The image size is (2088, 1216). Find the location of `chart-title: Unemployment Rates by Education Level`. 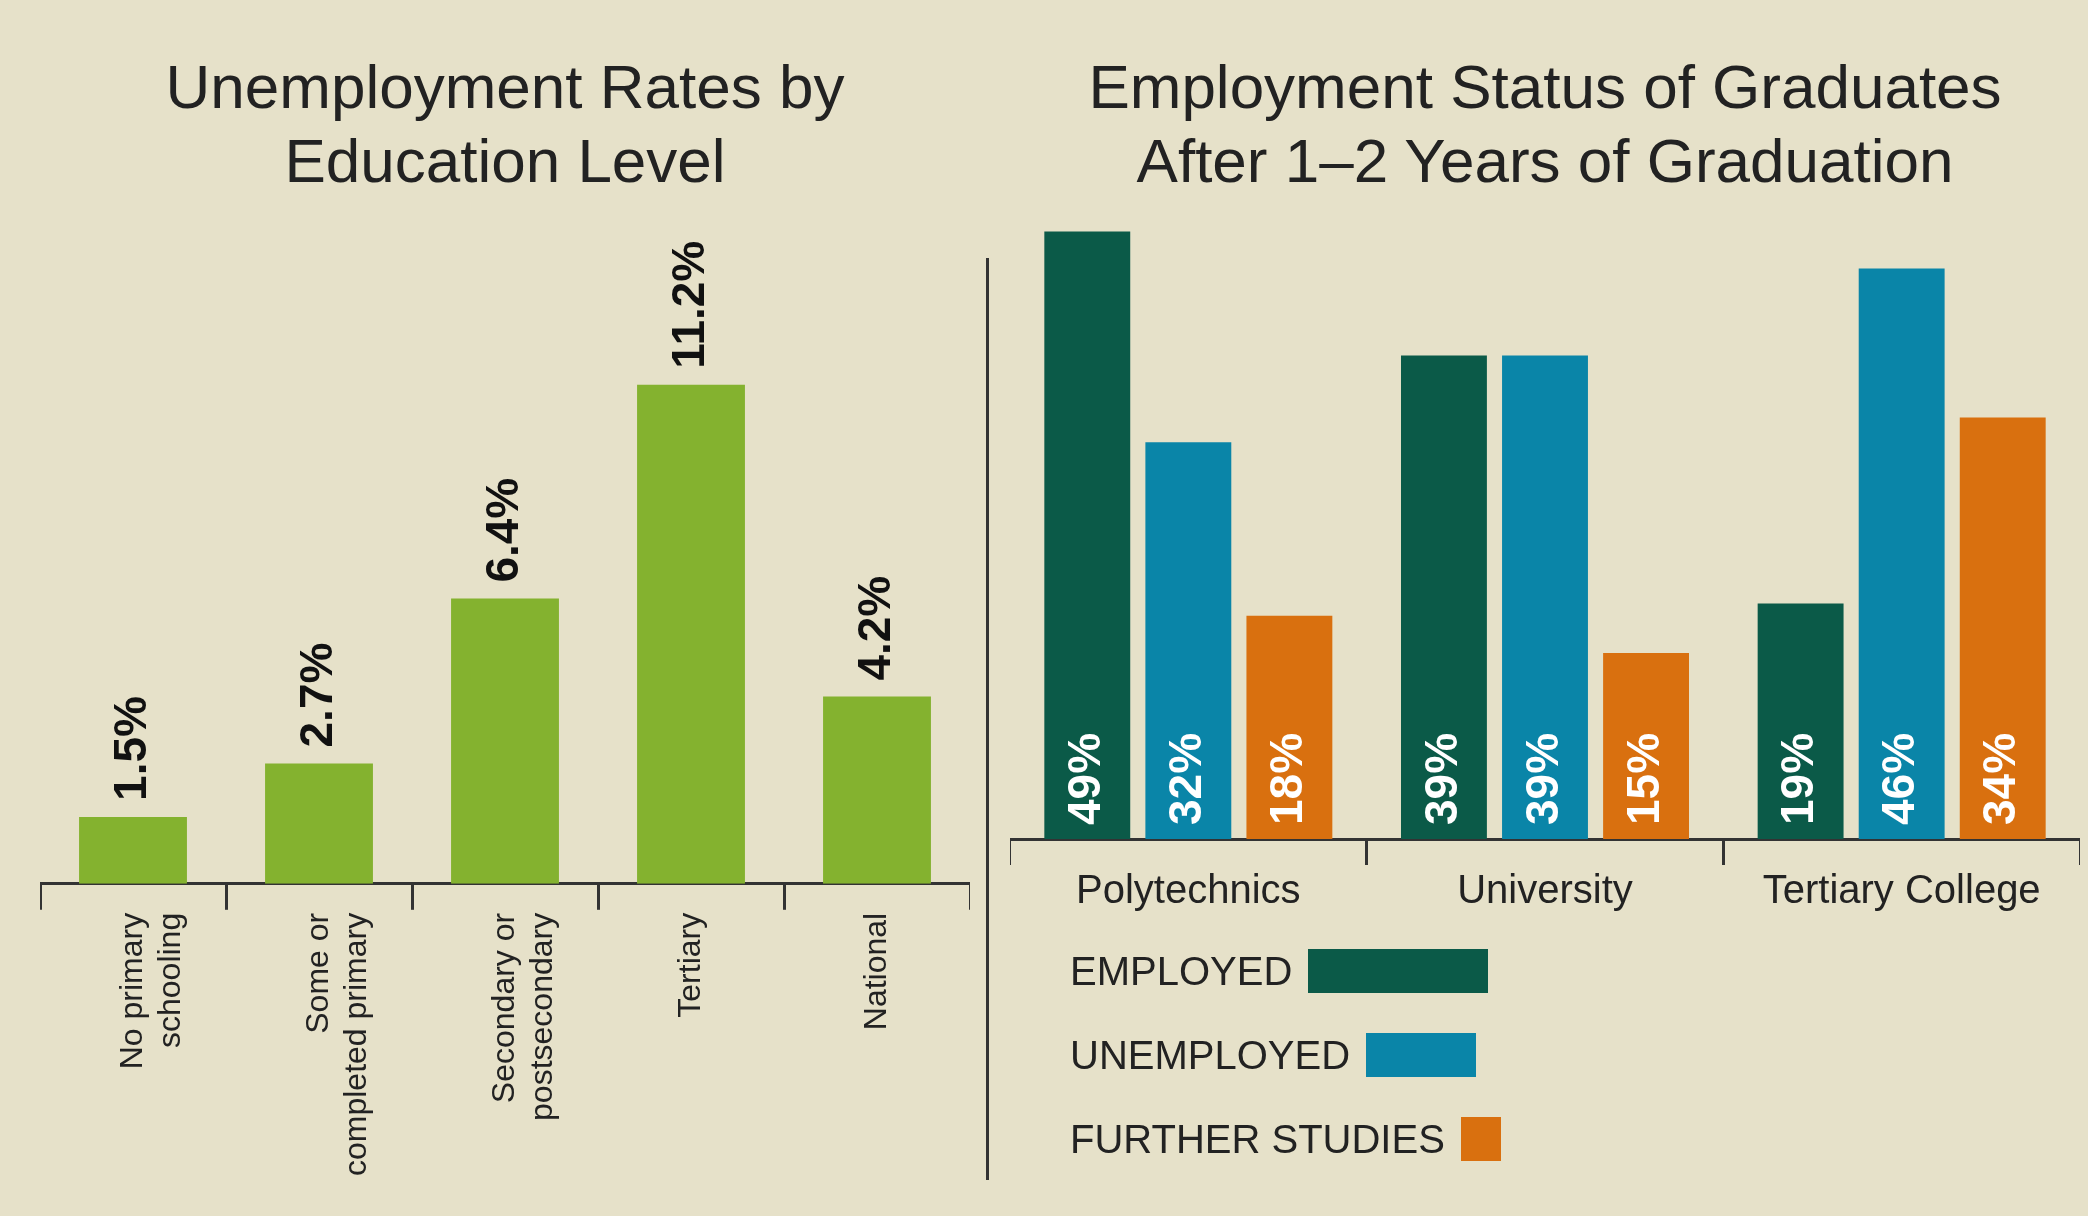

chart-title: Unemployment Rates by Education Level is located at coordinates (505, 124).